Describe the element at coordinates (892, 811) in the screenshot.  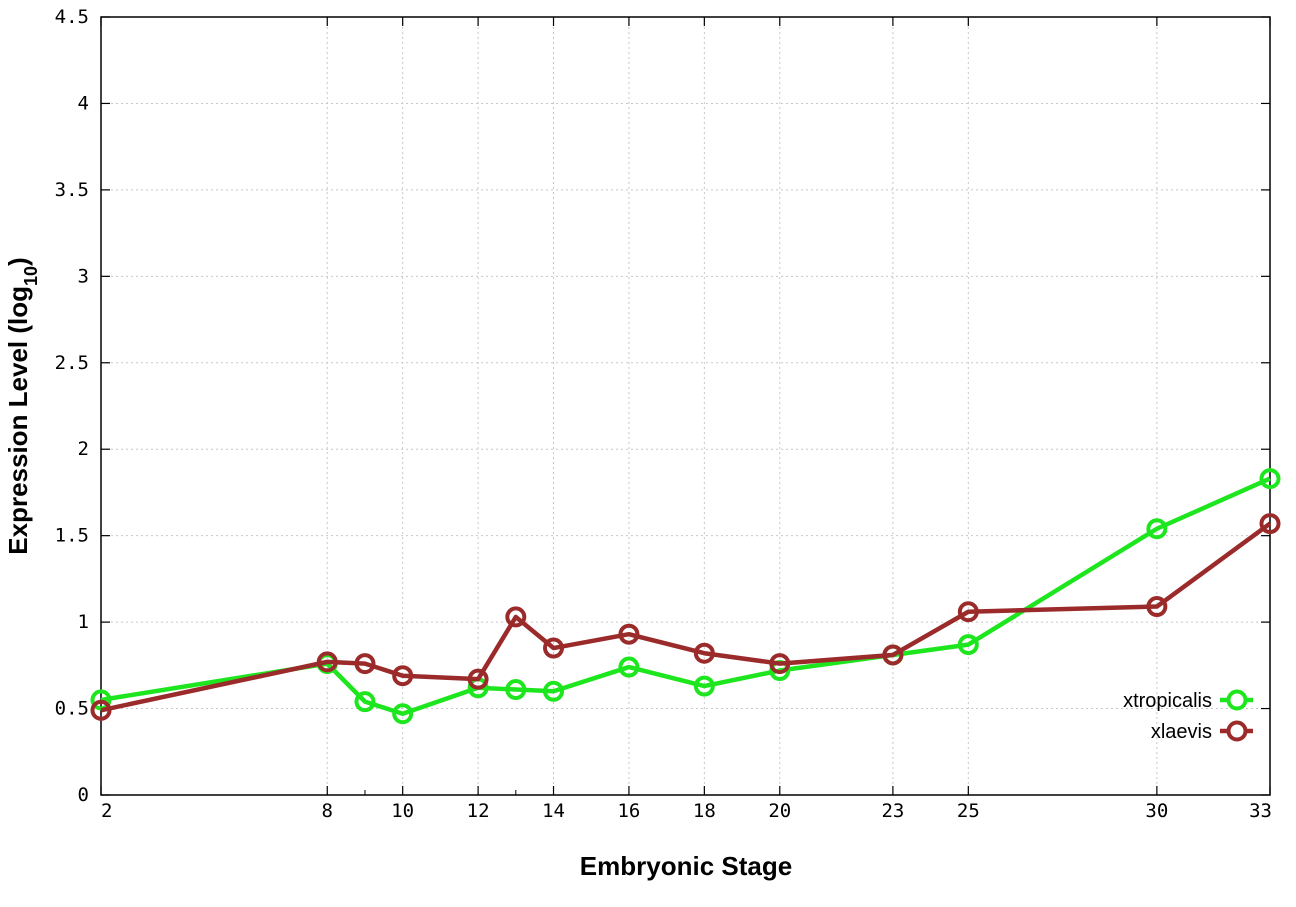
I see `x-tick-label: 23` at that location.